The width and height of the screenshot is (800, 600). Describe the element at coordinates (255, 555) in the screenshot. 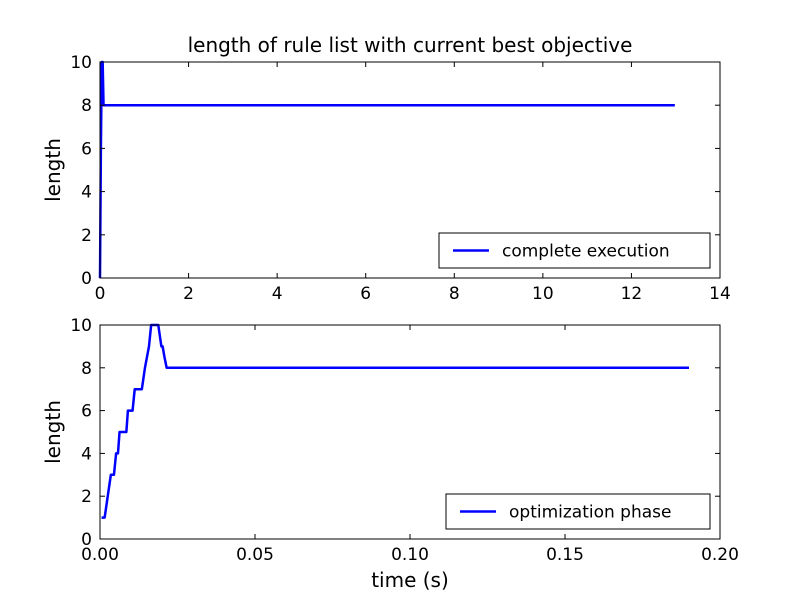

I see `x-tick-label: 0.05` at that location.